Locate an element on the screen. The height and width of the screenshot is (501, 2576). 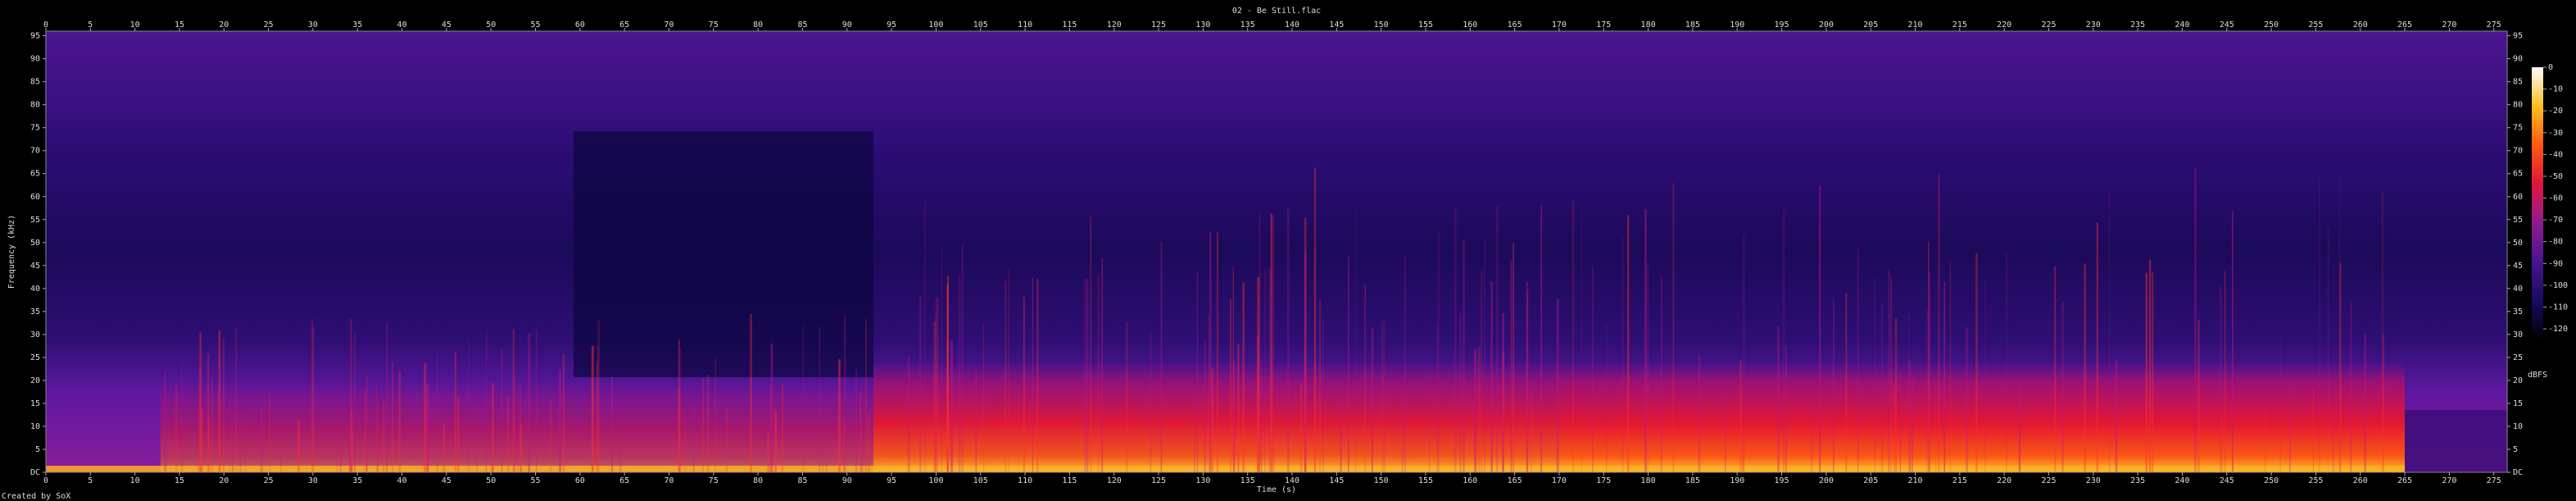
y-tick-label: 80 is located at coordinates (2518, 105).